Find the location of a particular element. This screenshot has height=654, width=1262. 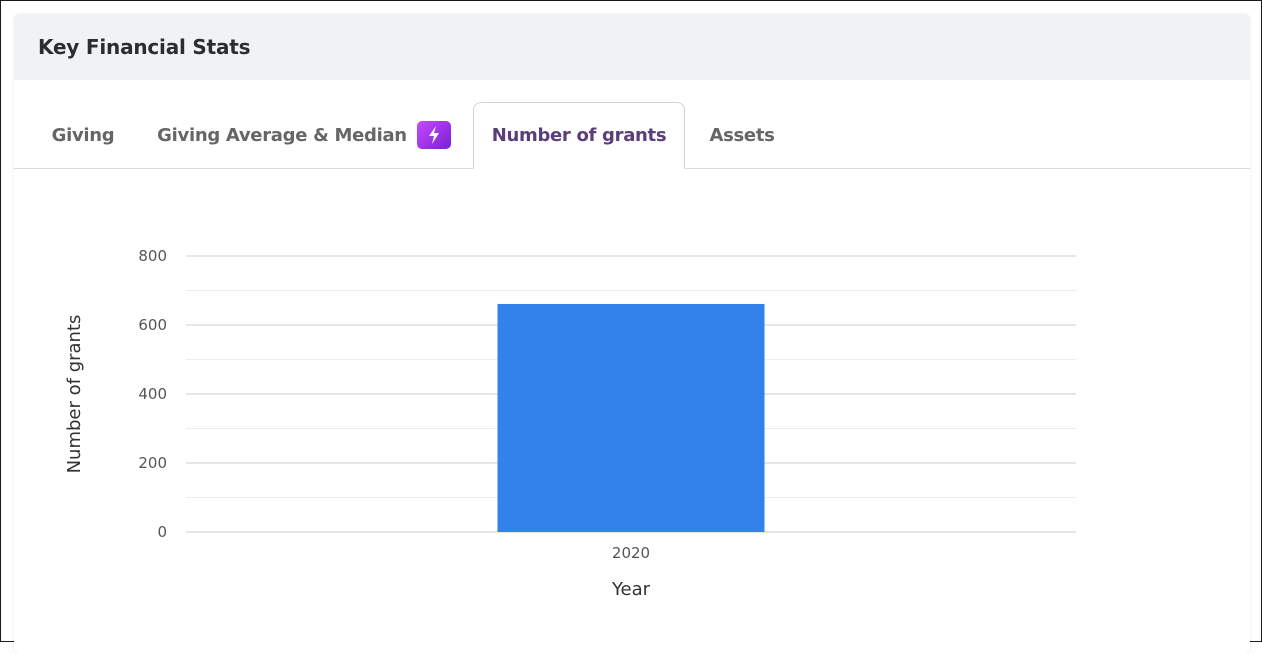

y-tick-label: 200 is located at coordinates (152, 463).